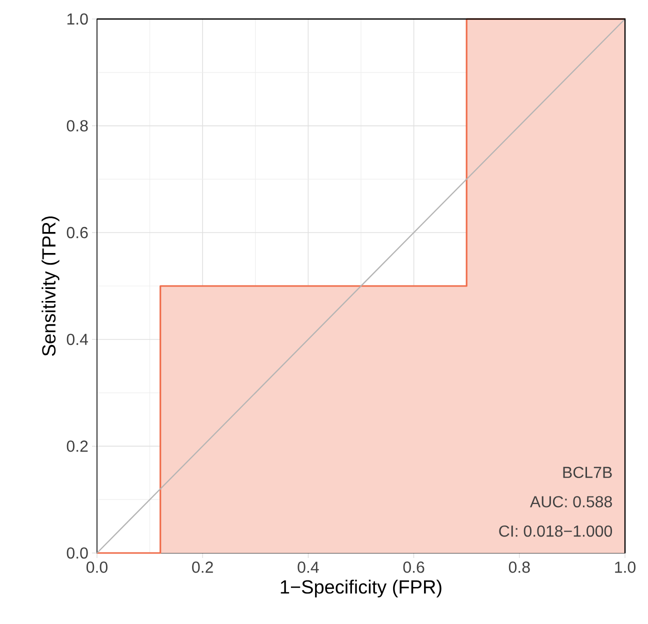 This screenshot has height=624, width=648. I want to click on x-tick-label: 0.6, so click(413, 567).